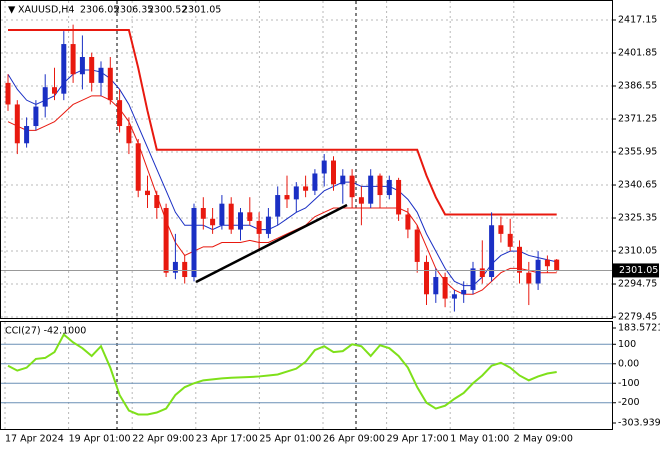 This screenshot has height=450, width=660. I want to click on ohlc-open: 2306.05, so click(99, 10).